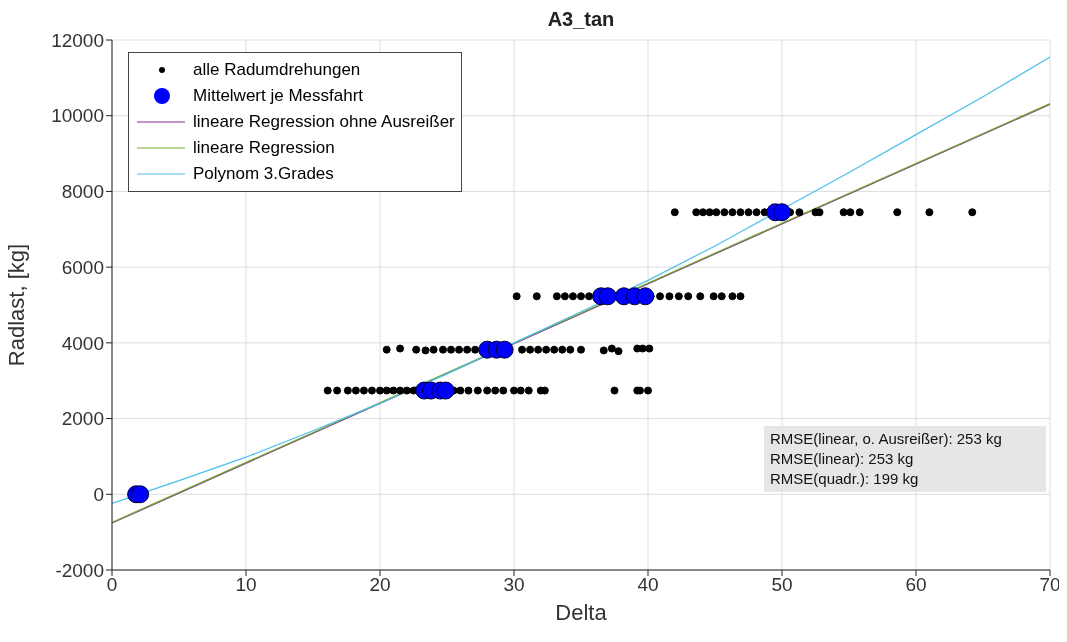  I want to click on chart-title: A3_tan, so click(581, 19).